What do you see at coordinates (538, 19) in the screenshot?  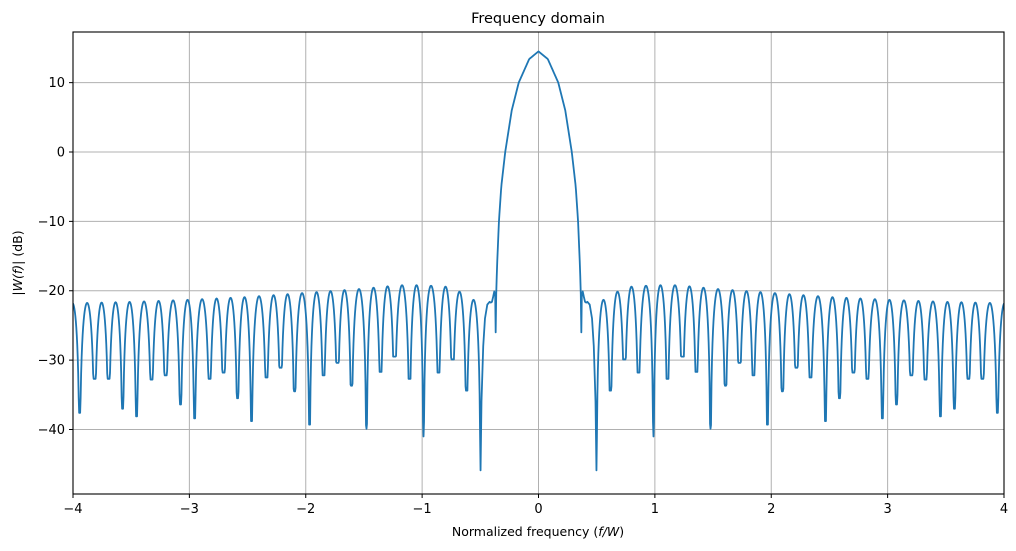 I see `chart-title: Frequency domain` at bounding box center [538, 19].